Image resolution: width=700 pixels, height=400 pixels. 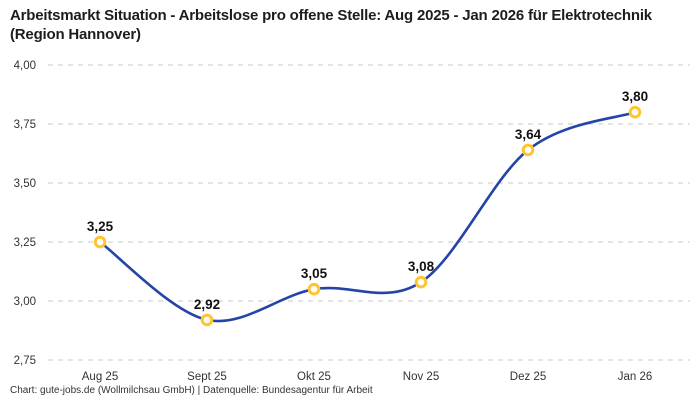 I want to click on x-axis-tick-label: Sept 25, so click(x=207, y=377).